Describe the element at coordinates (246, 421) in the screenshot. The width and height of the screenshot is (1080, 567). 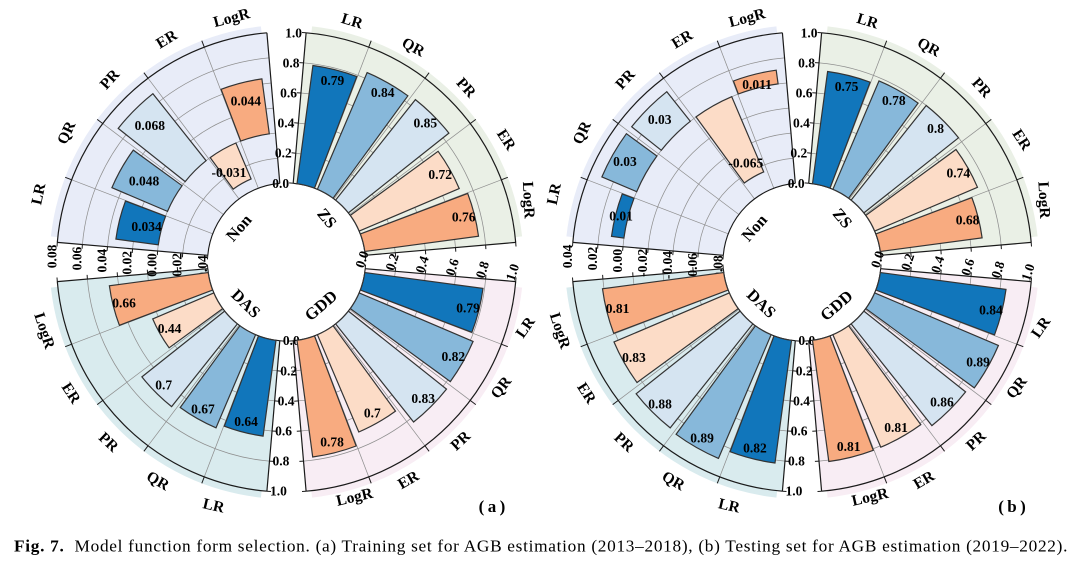
I see `svg-text: 0.64` at that location.